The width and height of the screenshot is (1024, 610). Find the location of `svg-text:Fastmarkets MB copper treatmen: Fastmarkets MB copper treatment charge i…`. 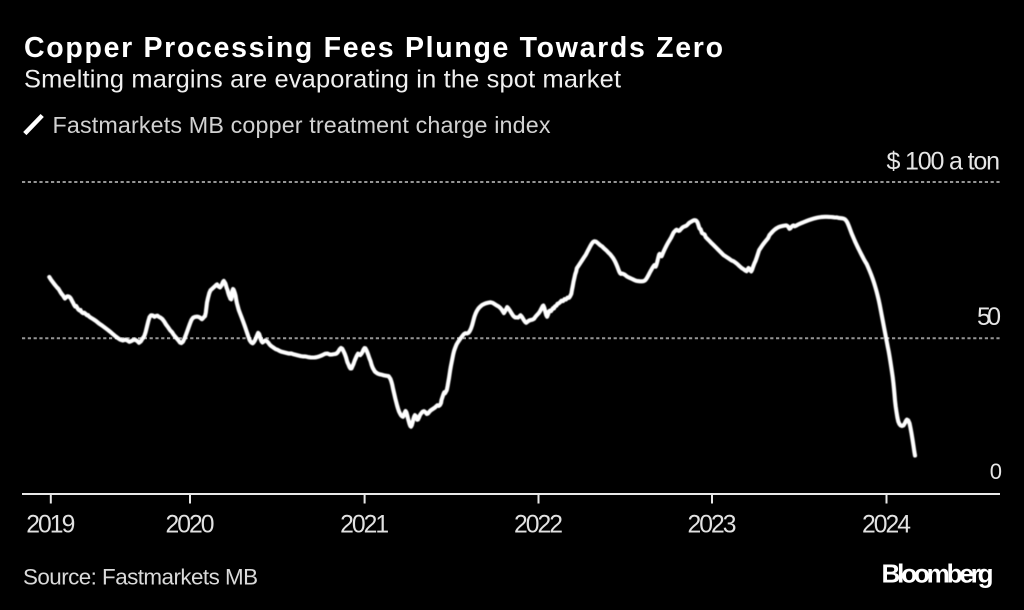

svg-text:Fastmarkets MB copper treatmen: Fastmarkets MB copper treatment charge i… is located at coordinates (302, 125).